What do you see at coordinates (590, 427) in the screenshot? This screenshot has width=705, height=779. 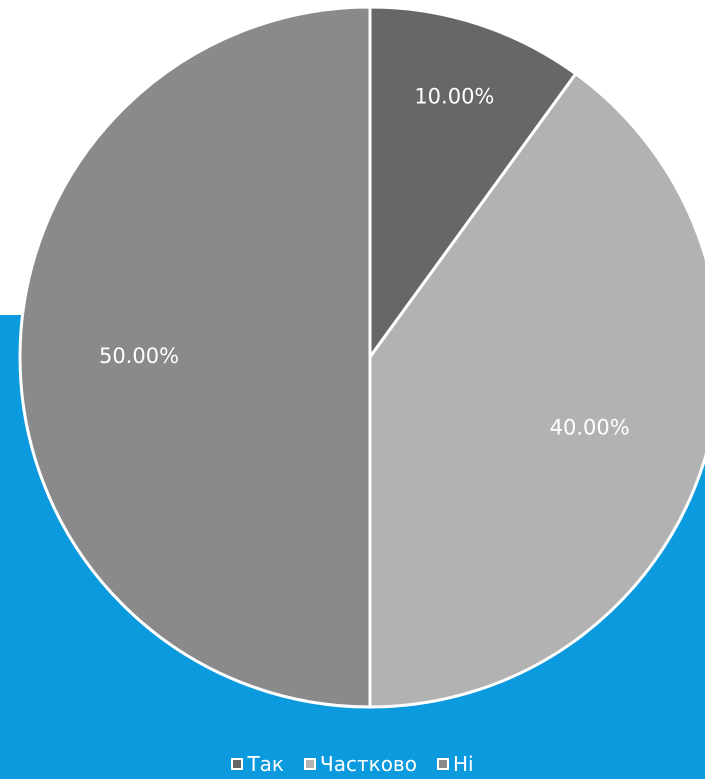 I see `data-label-2: 40.00%` at bounding box center [590, 427].